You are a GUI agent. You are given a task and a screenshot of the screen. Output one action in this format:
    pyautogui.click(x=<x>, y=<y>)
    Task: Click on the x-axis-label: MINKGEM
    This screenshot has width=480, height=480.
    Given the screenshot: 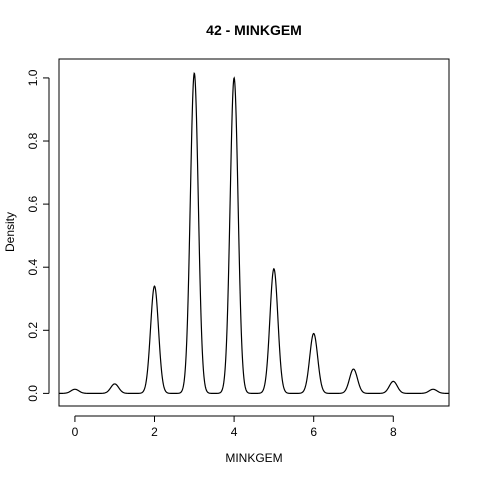 What is the action you would take?
    pyautogui.click(x=253, y=458)
    